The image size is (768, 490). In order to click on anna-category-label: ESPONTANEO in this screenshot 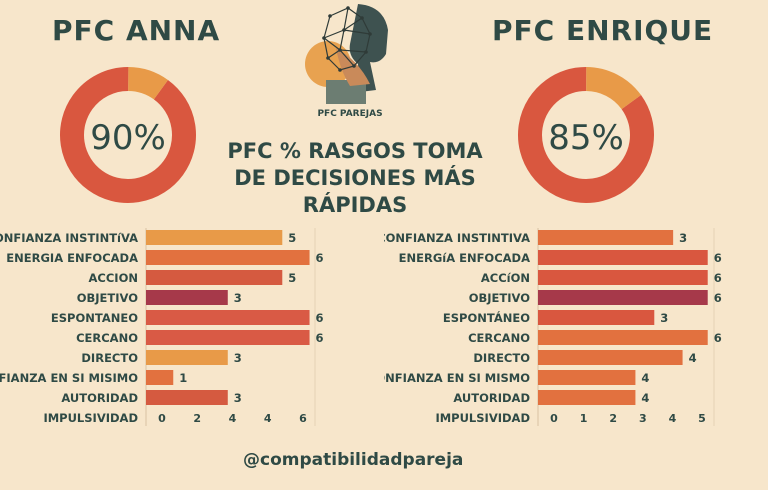, I will do `click(94, 318)`.